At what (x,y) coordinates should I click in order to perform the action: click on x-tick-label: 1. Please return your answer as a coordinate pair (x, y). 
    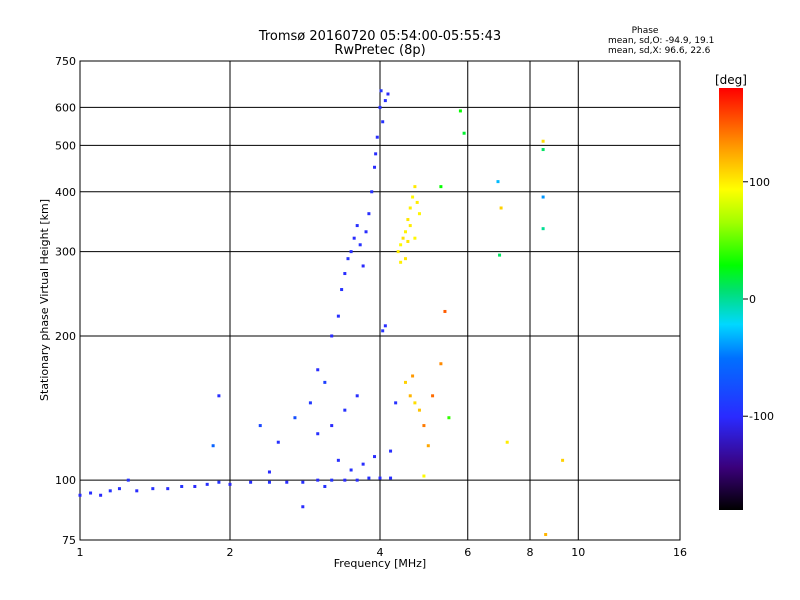
    Looking at the image, I should click on (80, 552).